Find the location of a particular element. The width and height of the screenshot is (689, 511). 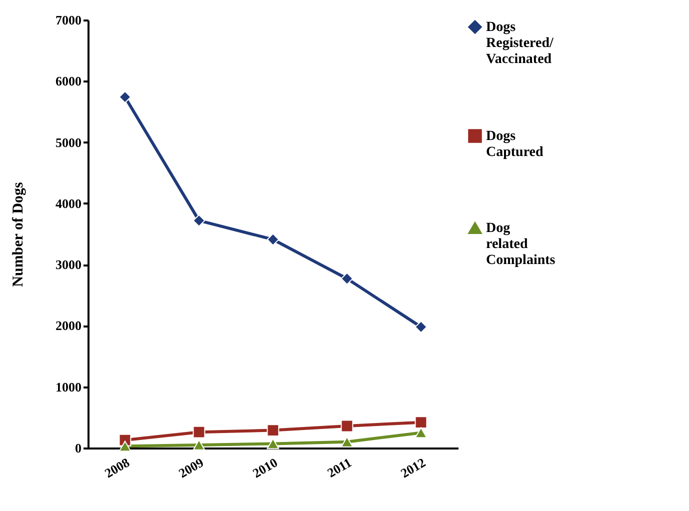

y-tick-label: 1000 is located at coordinates (69, 386).